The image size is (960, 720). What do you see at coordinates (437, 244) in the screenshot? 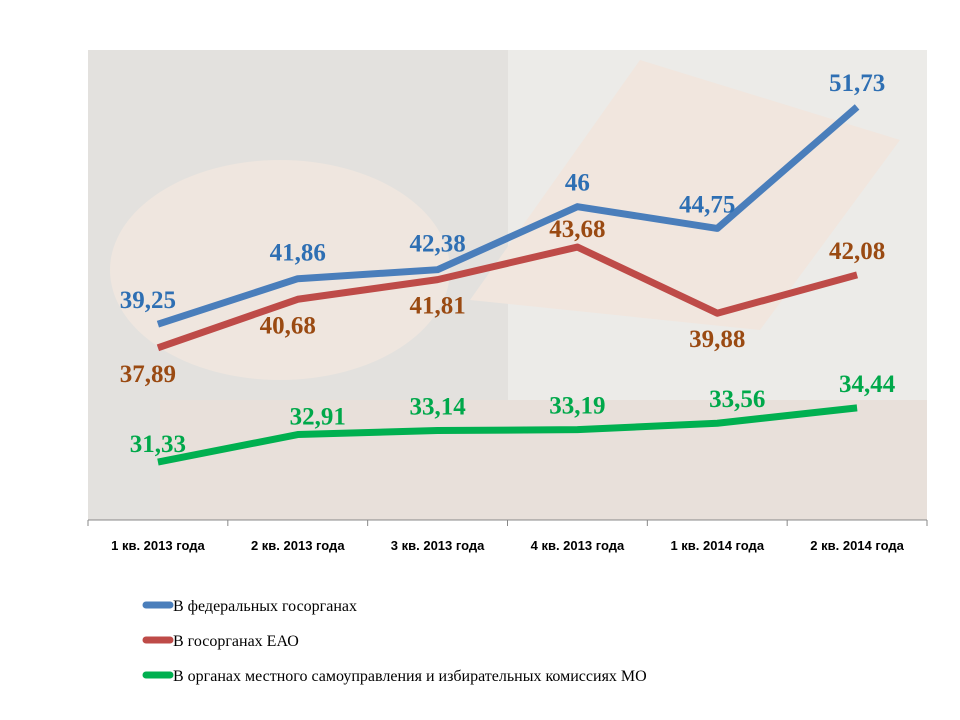
I see `data-label: 42,38` at bounding box center [437, 244].